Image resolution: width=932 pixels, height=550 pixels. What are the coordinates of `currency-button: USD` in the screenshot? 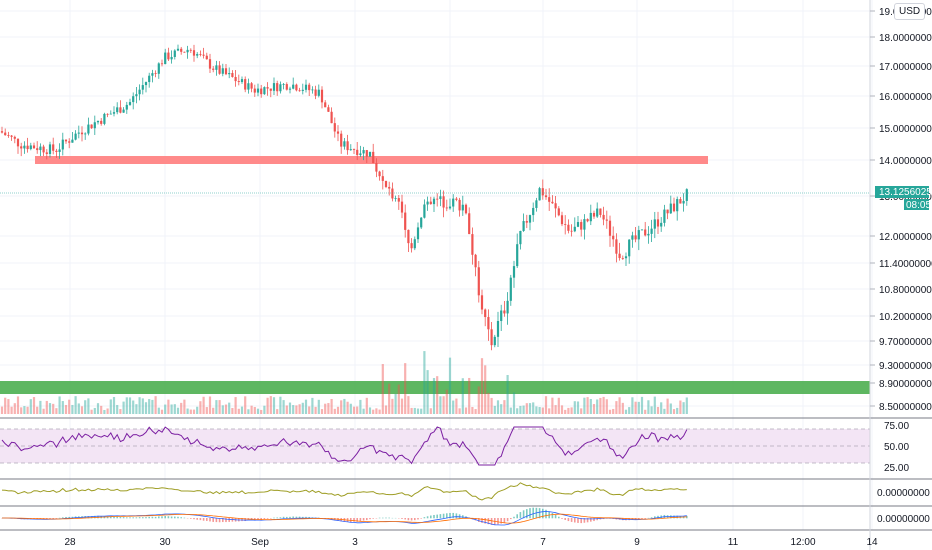 It's located at (910, 11).